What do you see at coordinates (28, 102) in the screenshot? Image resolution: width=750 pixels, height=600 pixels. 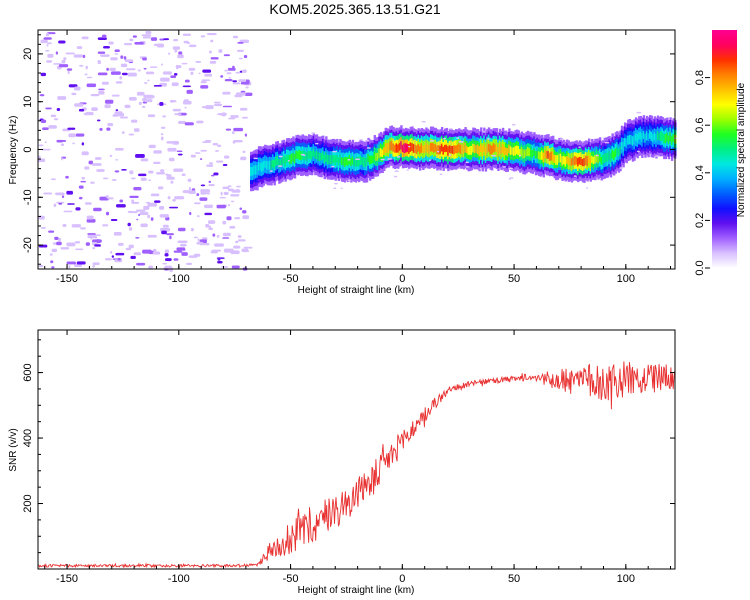 I see `y-tick-label: 10` at bounding box center [28, 102].